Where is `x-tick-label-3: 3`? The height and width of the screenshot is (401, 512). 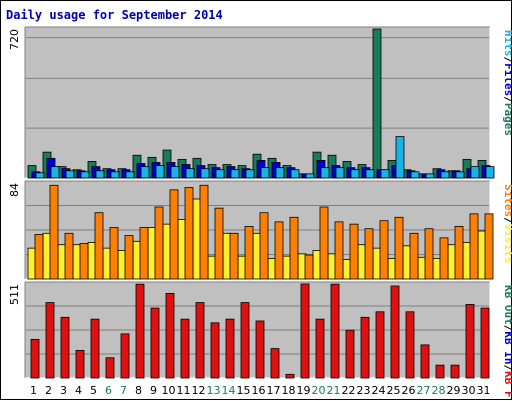
x-tick-label-3: 3 is located at coordinates (63, 390).